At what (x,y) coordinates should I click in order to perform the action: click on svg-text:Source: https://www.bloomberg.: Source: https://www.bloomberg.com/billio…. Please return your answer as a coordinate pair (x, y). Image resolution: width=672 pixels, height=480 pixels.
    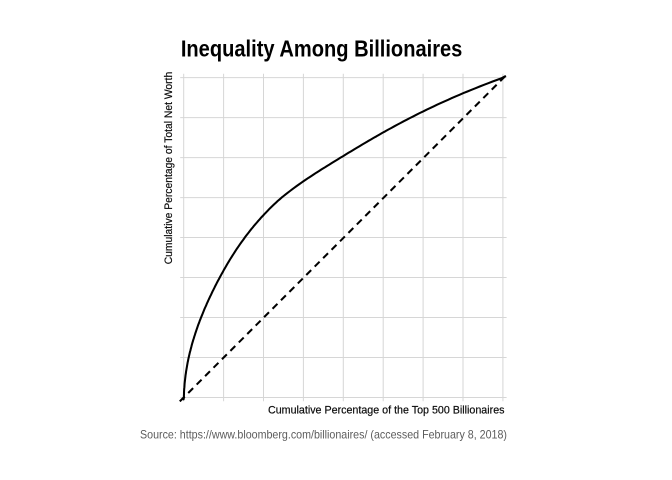
    Looking at the image, I should click on (323, 435).